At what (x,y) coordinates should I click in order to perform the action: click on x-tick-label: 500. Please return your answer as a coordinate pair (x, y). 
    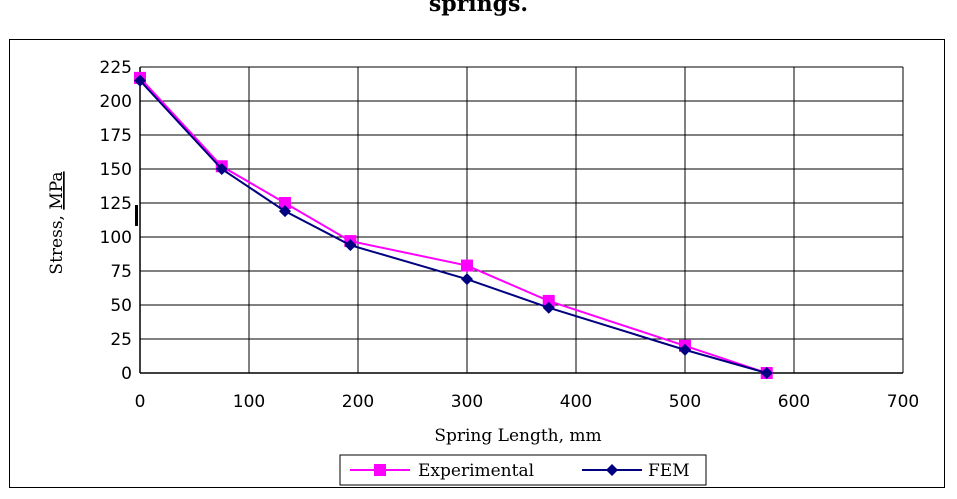
    Looking at the image, I should click on (685, 402).